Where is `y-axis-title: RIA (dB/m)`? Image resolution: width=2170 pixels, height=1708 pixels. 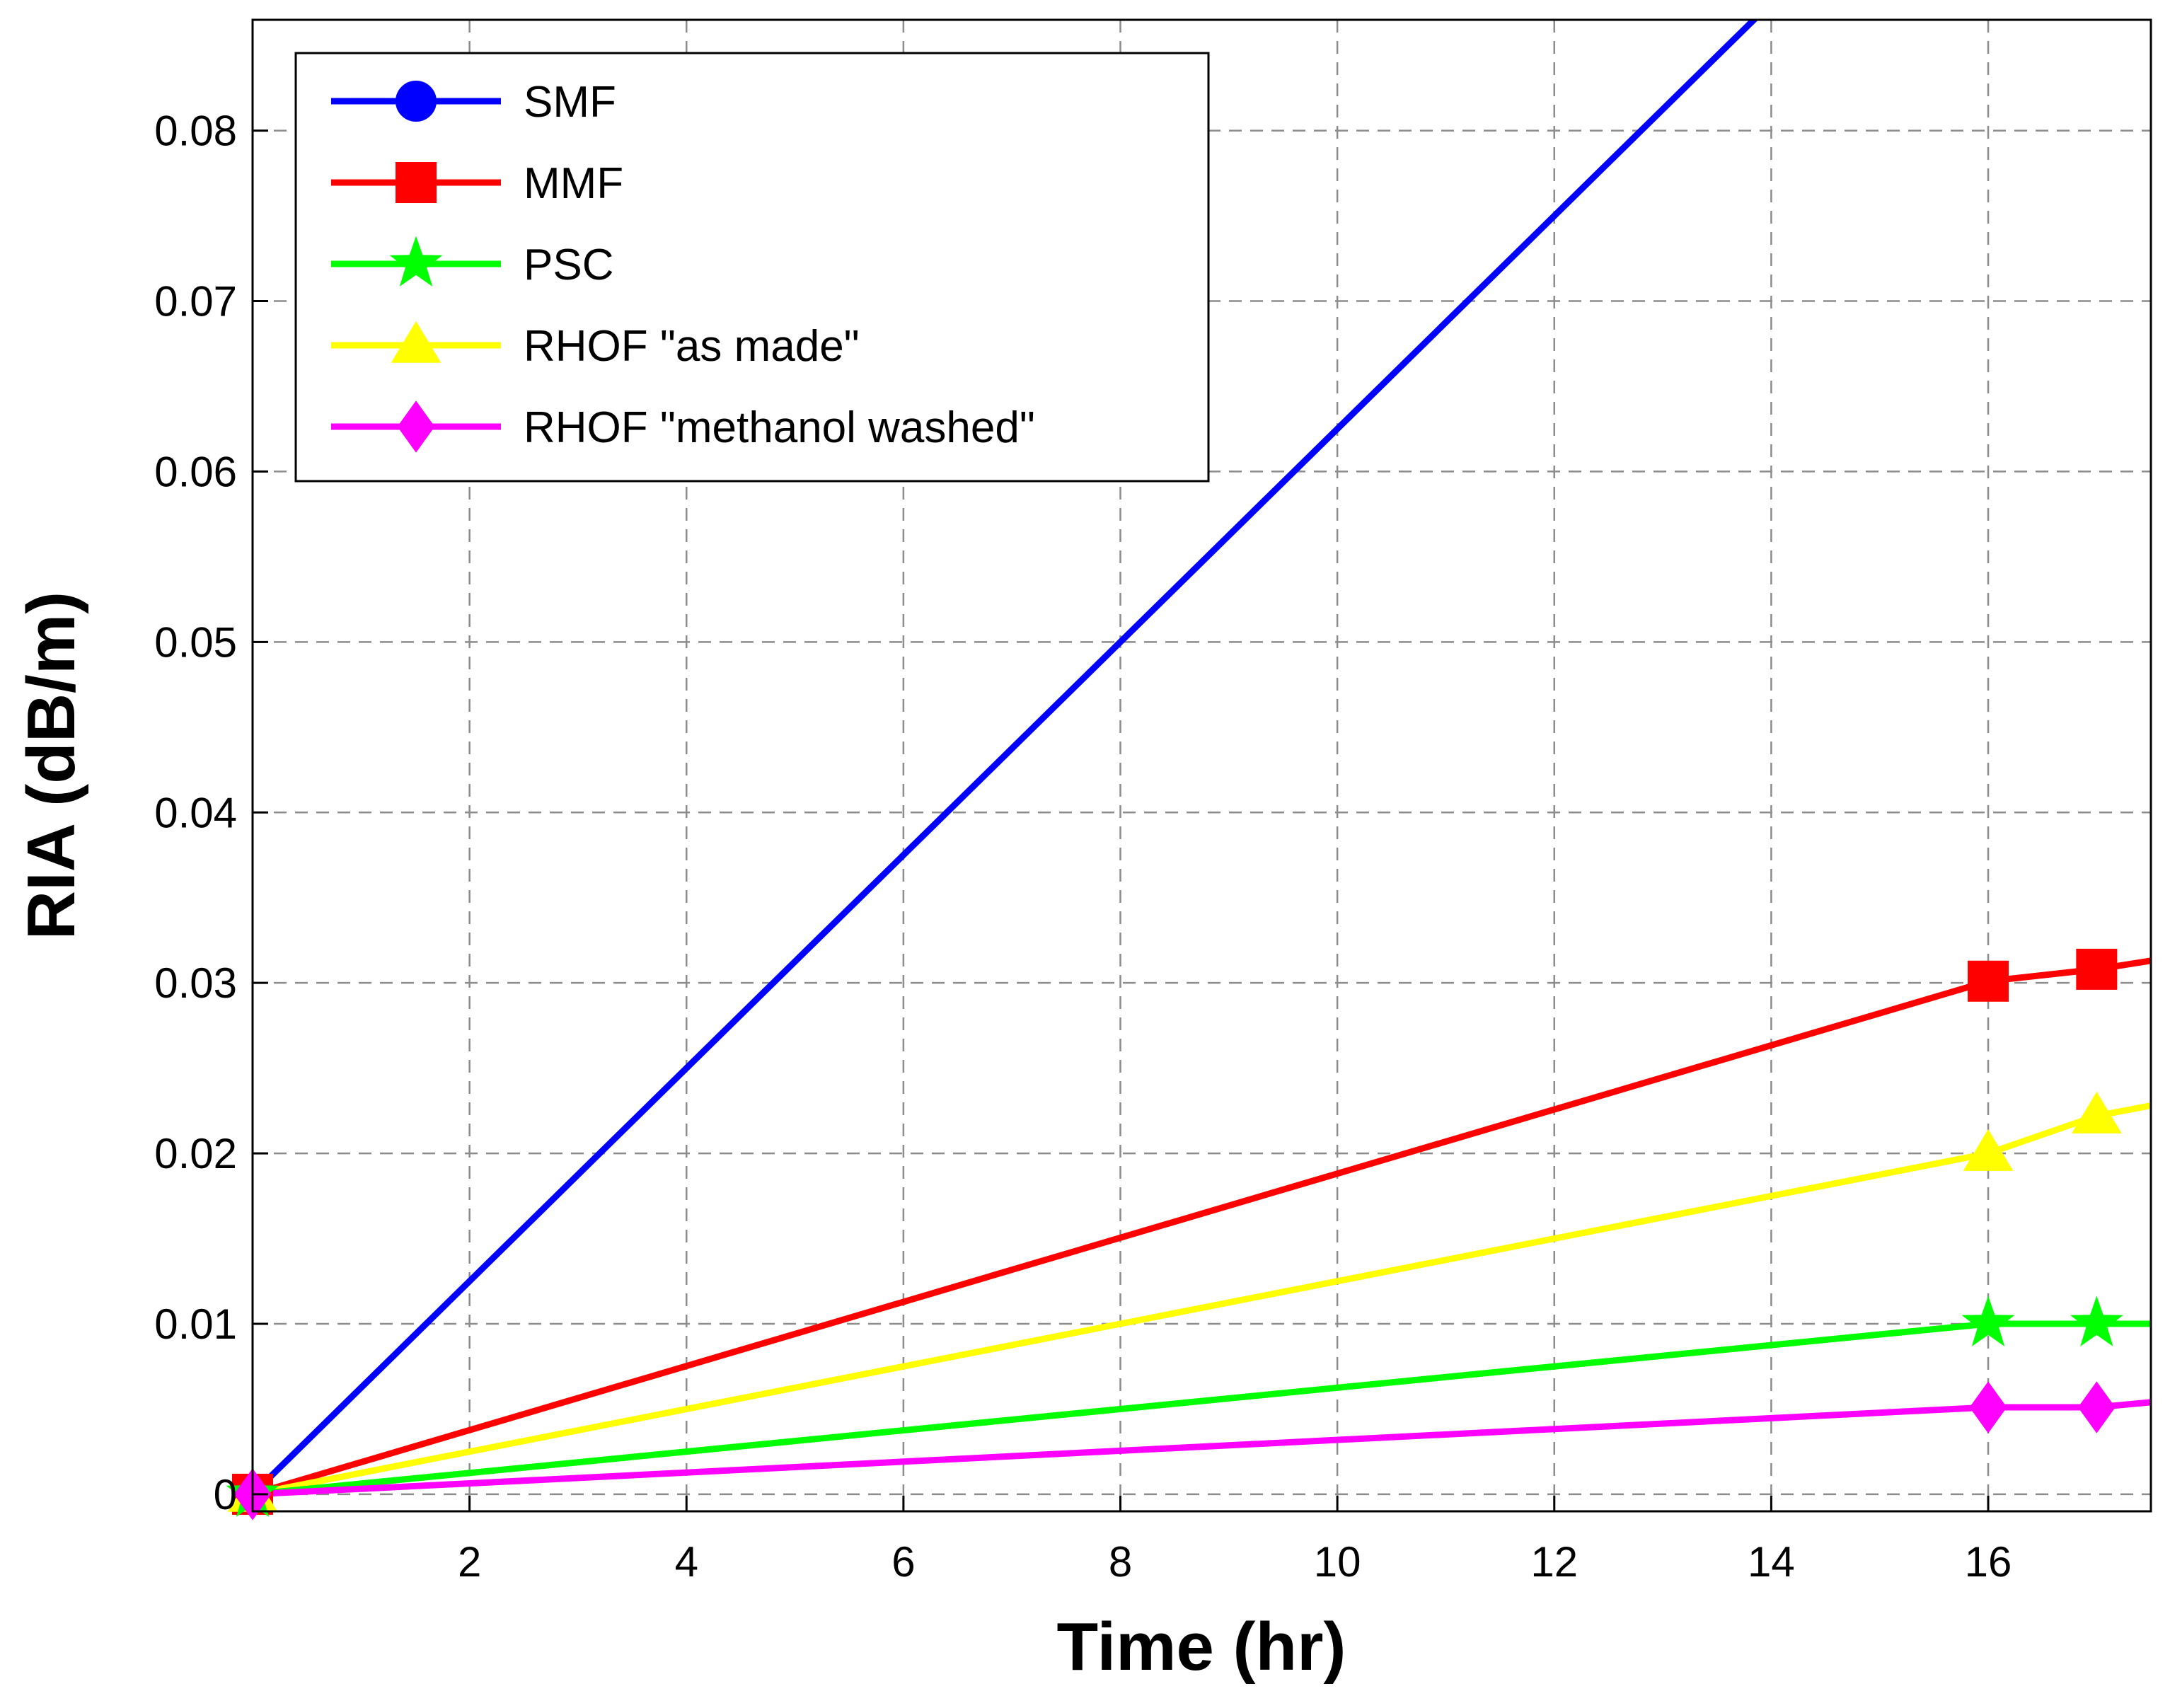
y-axis-title: RIA (dB/m) is located at coordinates (51, 766).